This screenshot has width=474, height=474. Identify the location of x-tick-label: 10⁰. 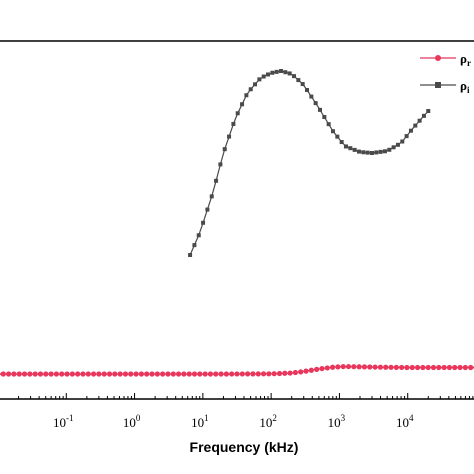
(132, 421).